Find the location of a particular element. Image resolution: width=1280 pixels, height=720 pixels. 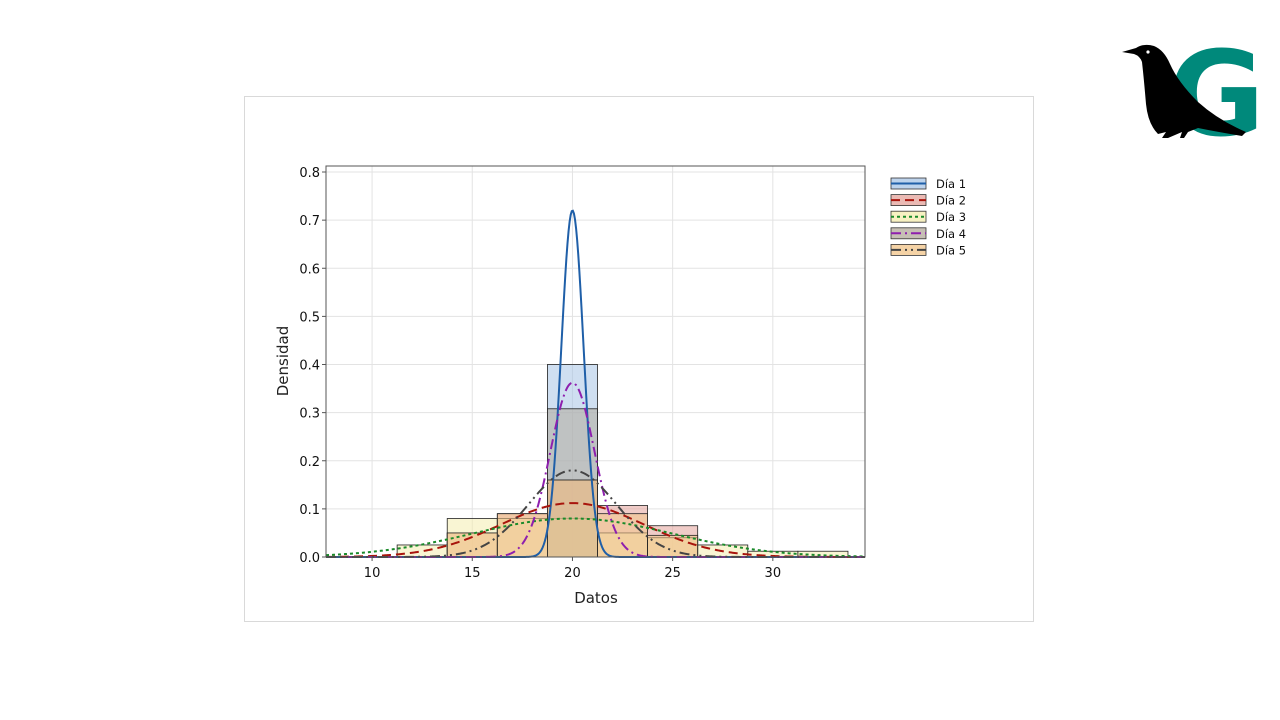

y-tick-label: 0.7 is located at coordinates (309, 221).